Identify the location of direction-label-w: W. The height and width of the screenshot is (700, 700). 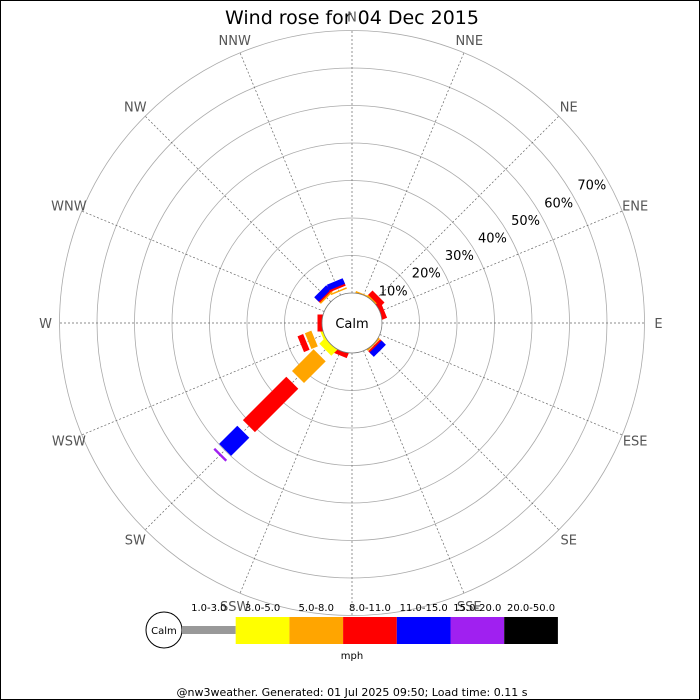
(45, 324).